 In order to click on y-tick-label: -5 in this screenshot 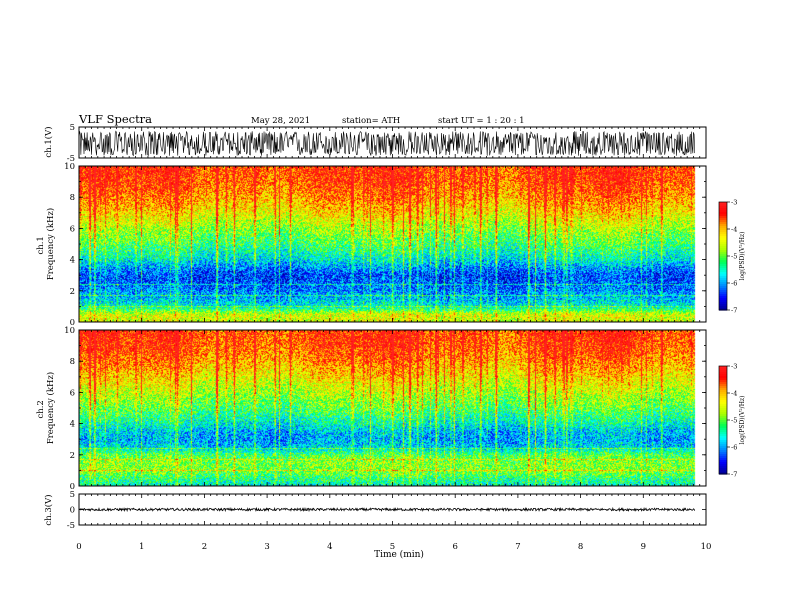, I will do `click(71, 526)`.